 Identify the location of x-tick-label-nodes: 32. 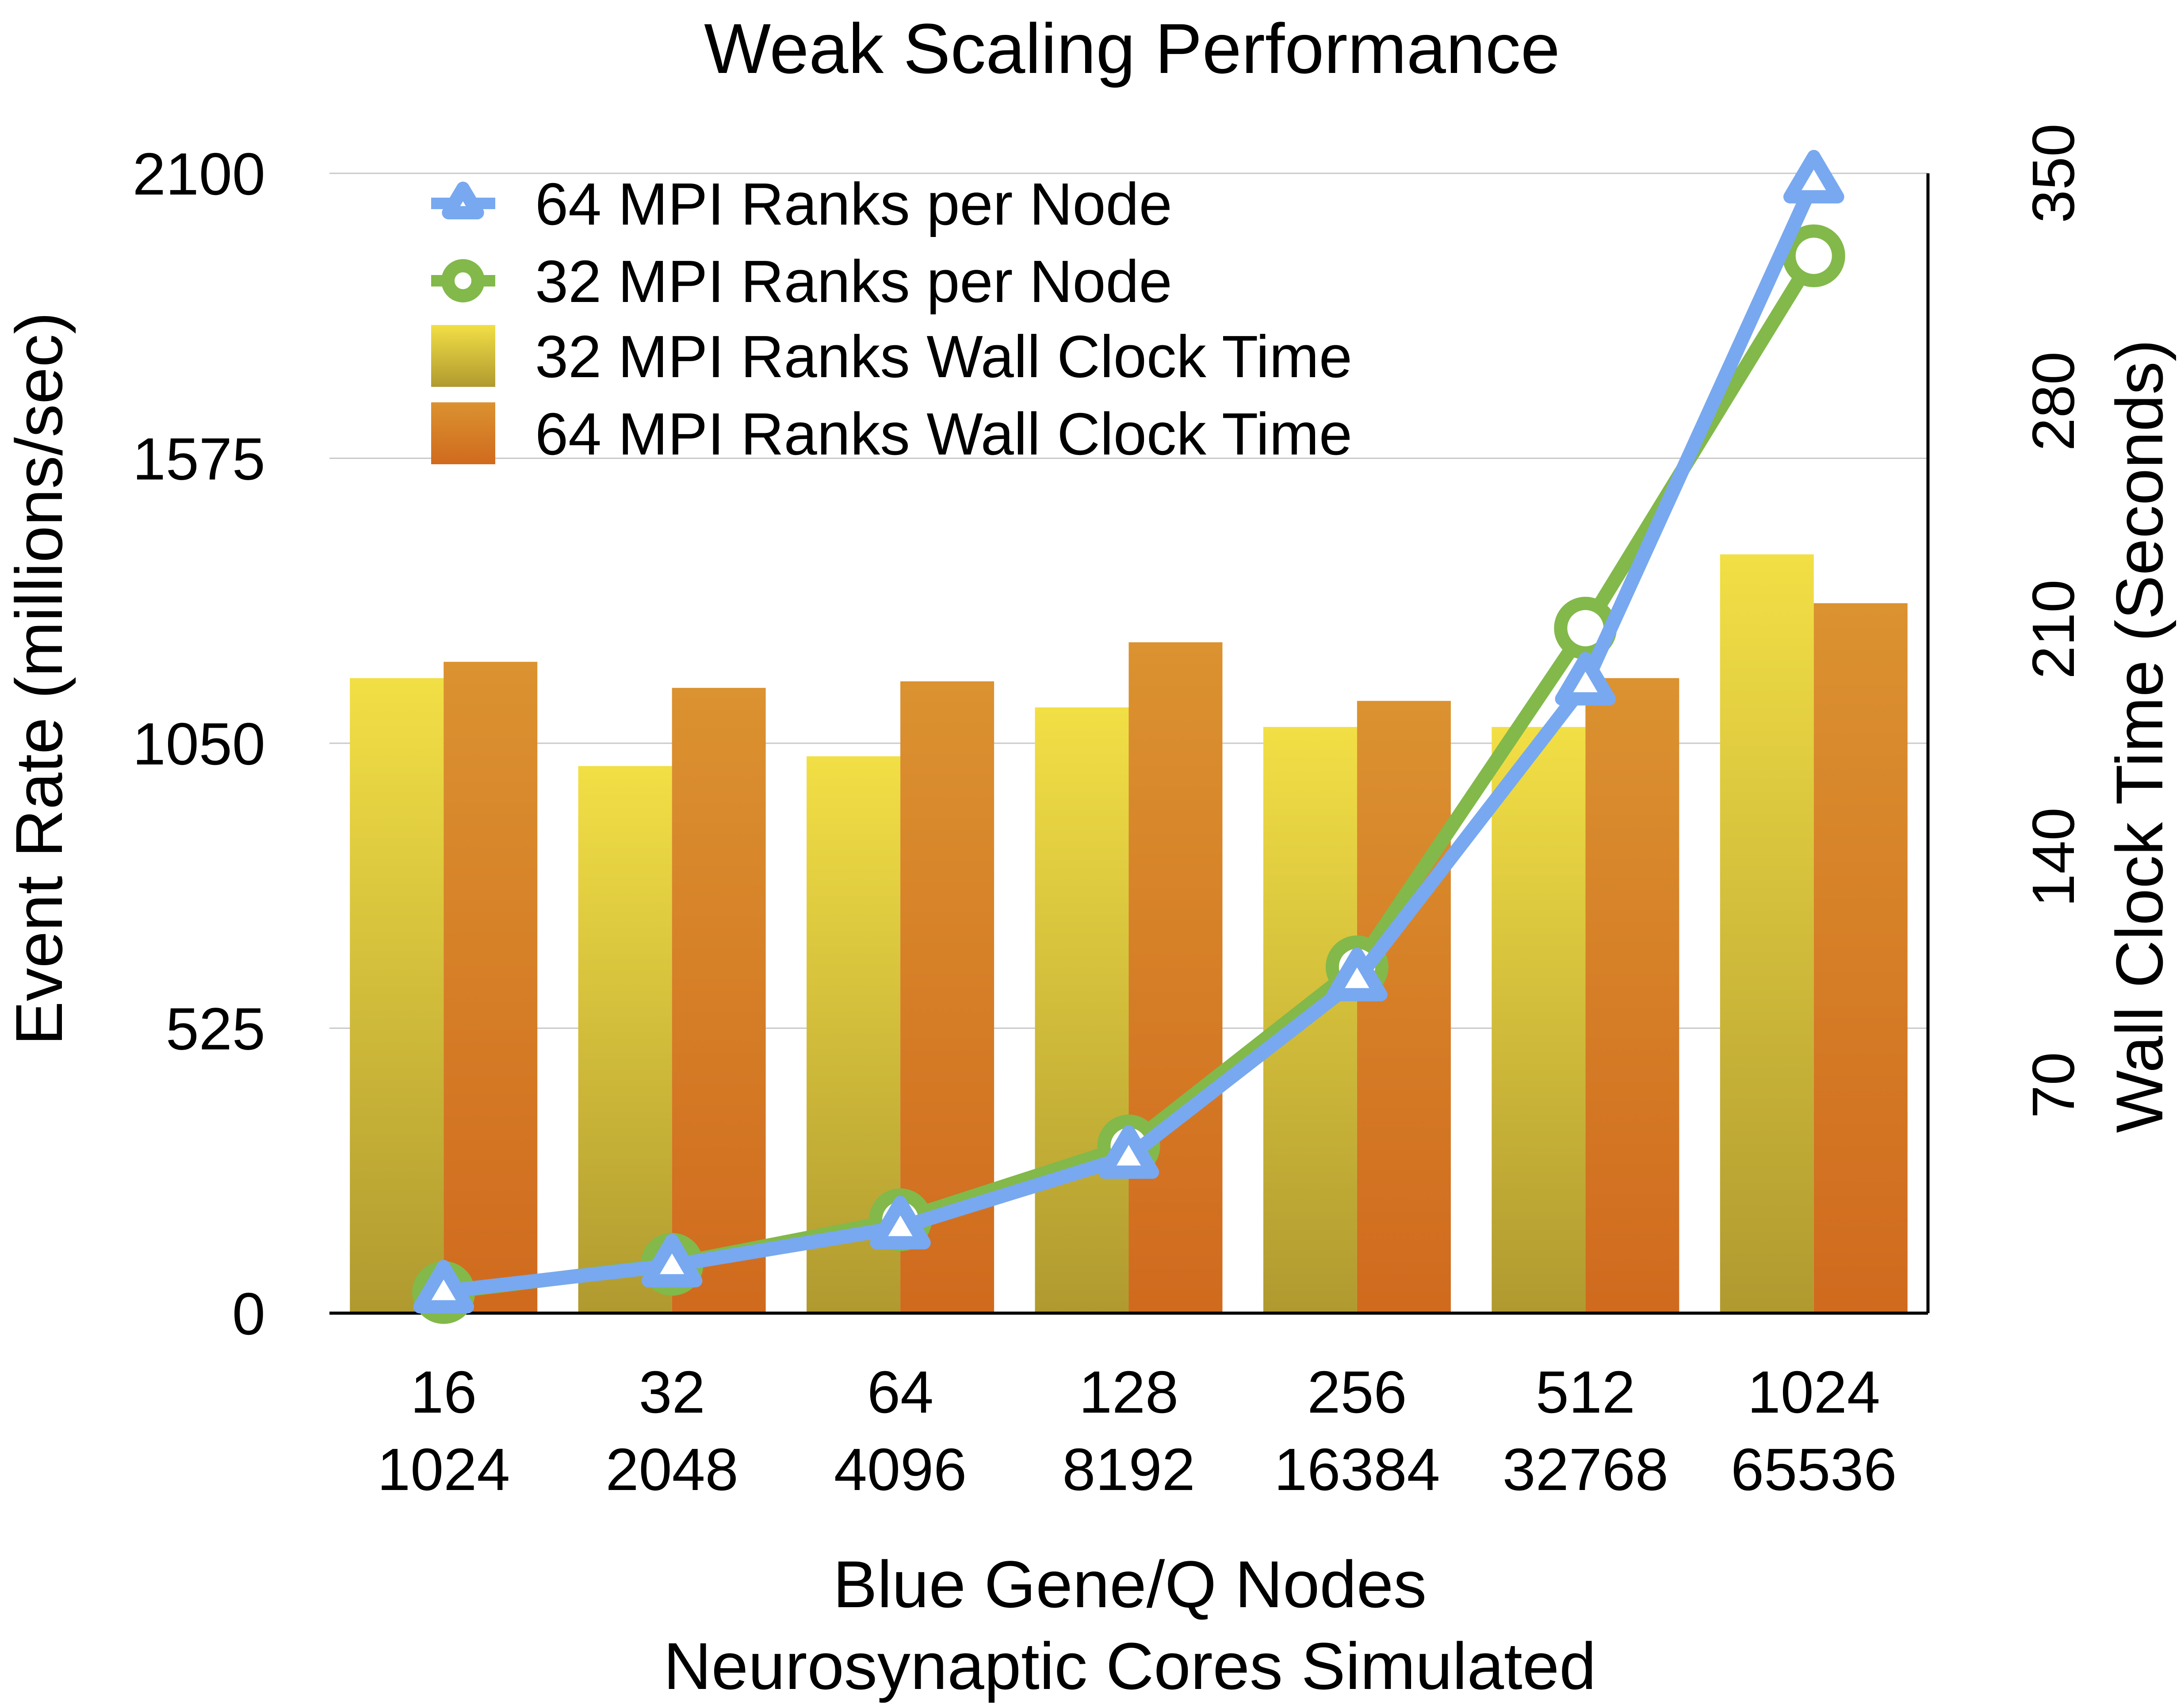
(672, 1392).